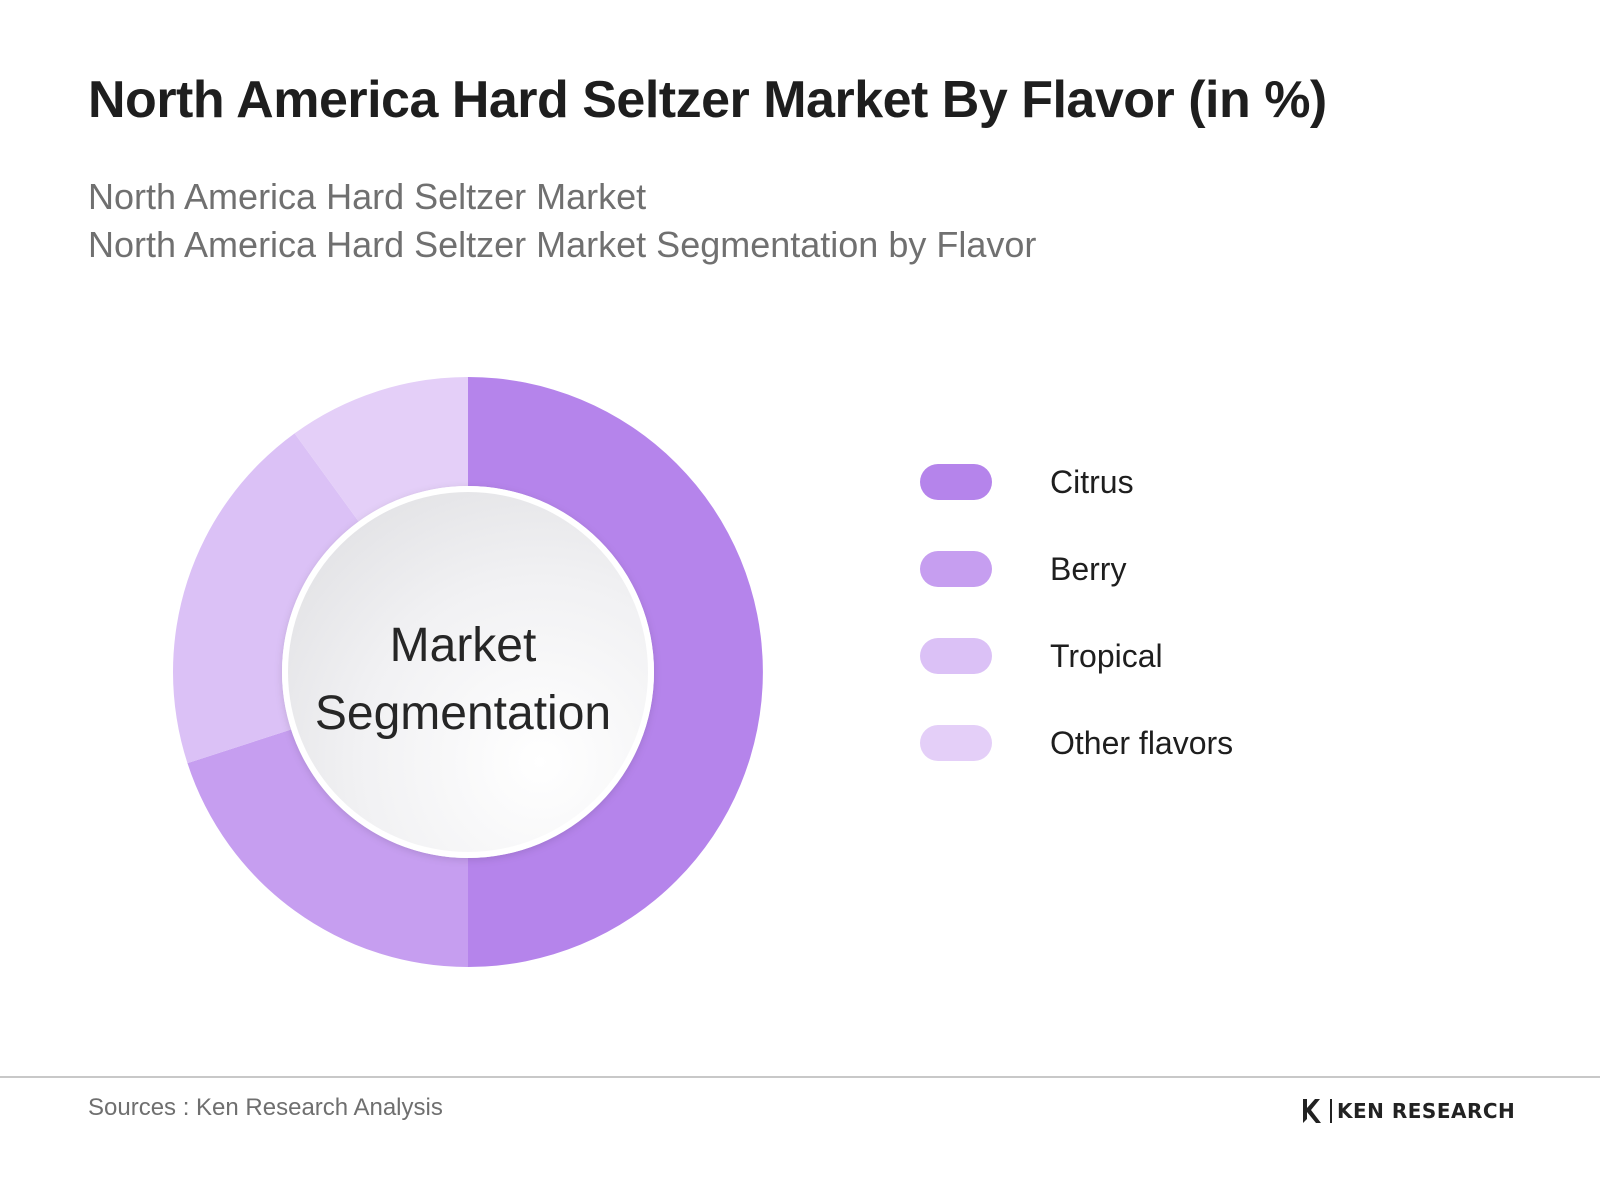 Image resolution: width=1600 pixels, height=1200 pixels. What do you see at coordinates (1088, 569) in the screenshot?
I see `legend-label: Berry` at bounding box center [1088, 569].